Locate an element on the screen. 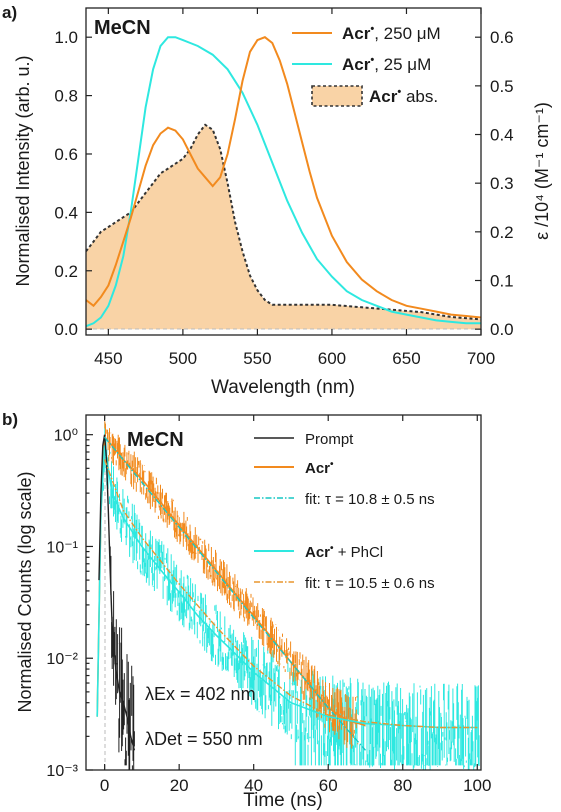  y2-tick-label: 0.5 is located at coordinates (502, 86).